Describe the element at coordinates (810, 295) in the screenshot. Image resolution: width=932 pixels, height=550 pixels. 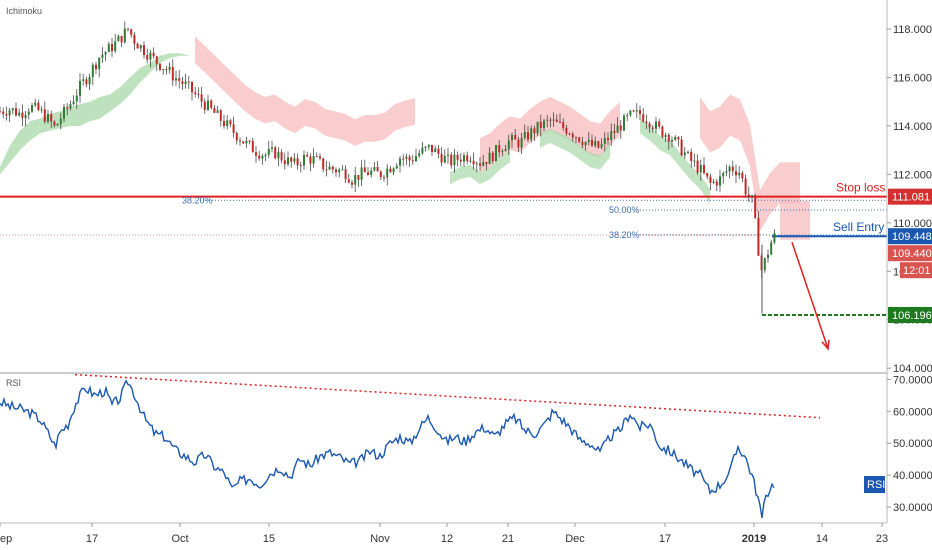
I see `target-arrow` at that location.